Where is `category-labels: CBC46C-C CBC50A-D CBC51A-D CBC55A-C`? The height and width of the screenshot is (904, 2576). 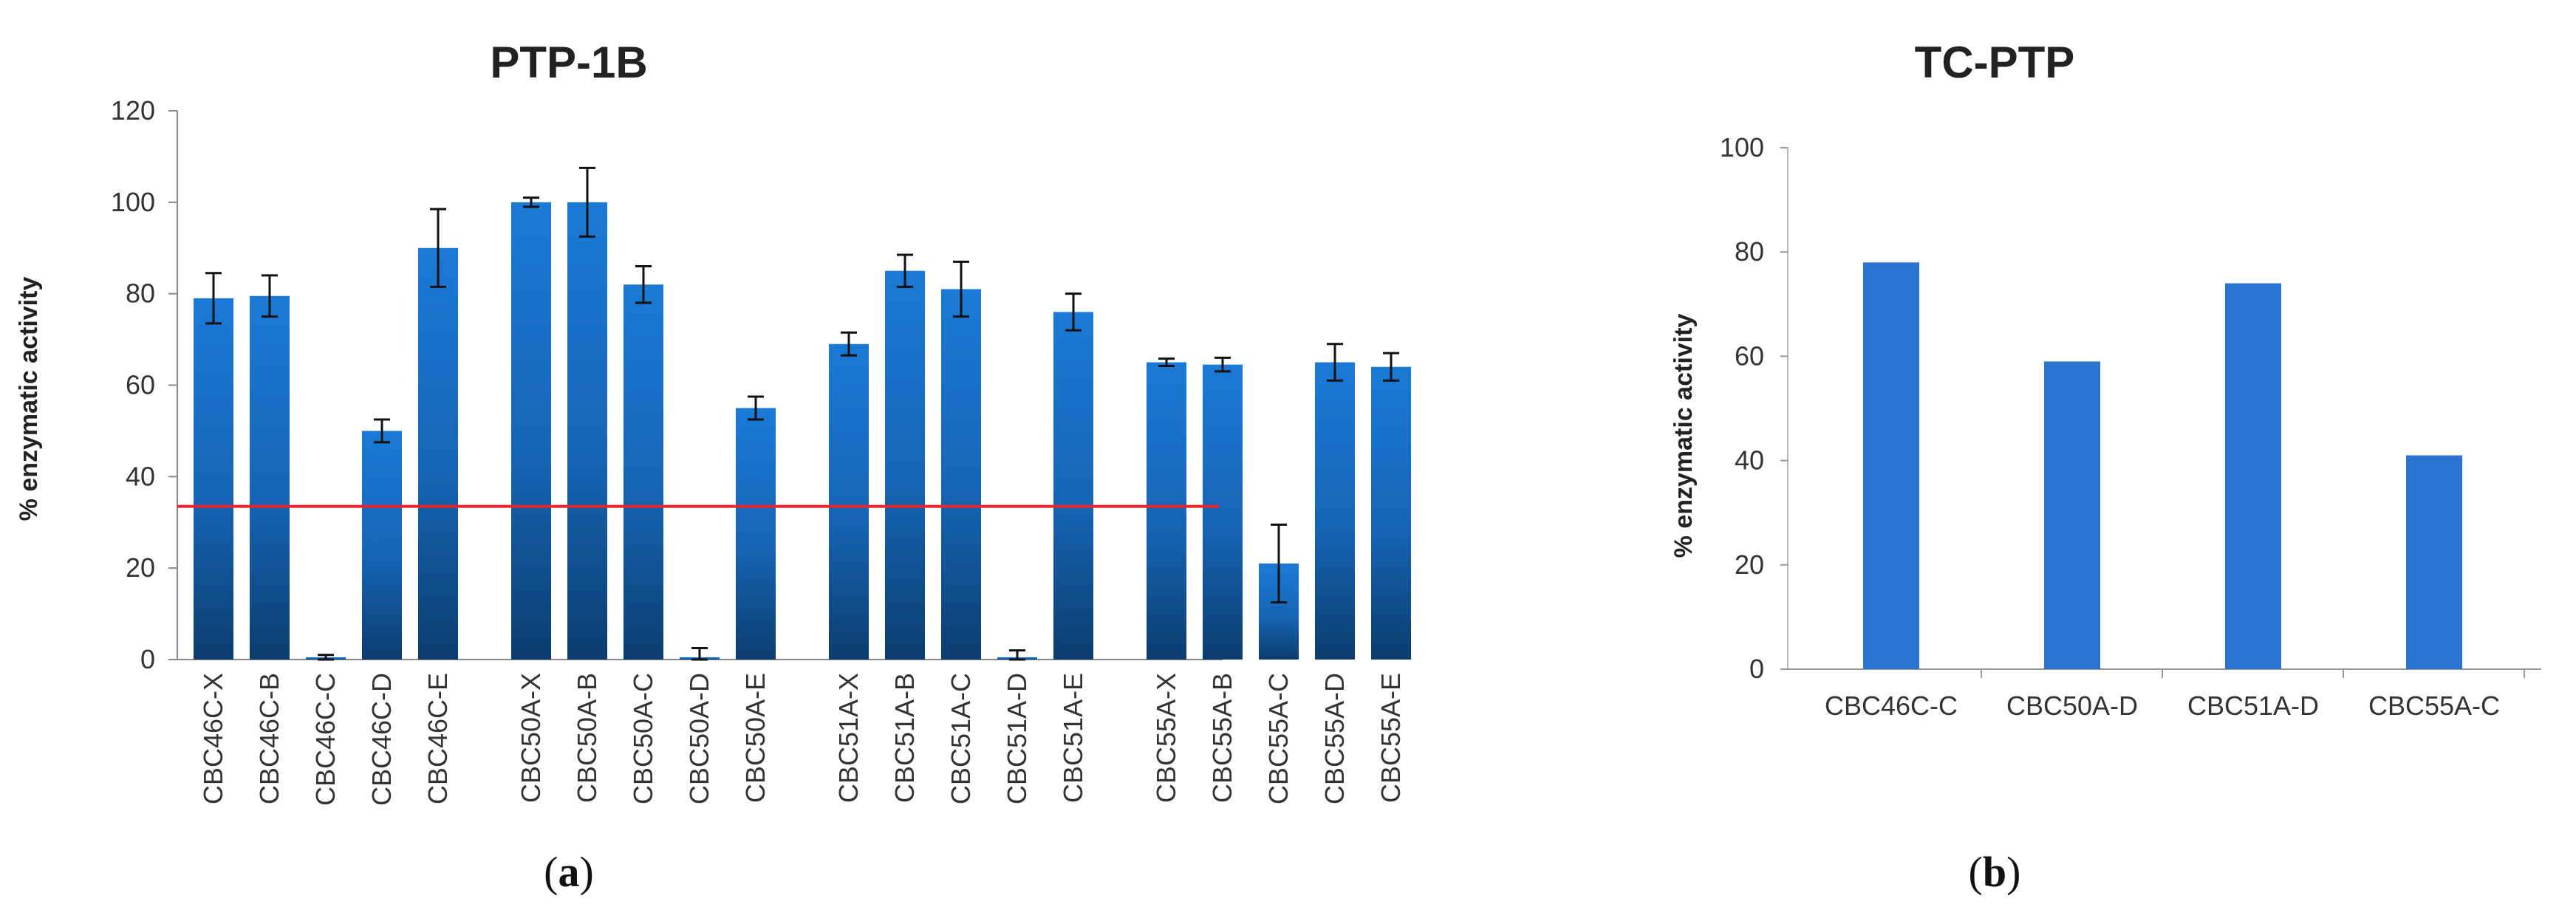 category-labels: CBC46C-C CBC50A-D CBC51A-D CBC55A-C is located at coordinates (2175, 695).